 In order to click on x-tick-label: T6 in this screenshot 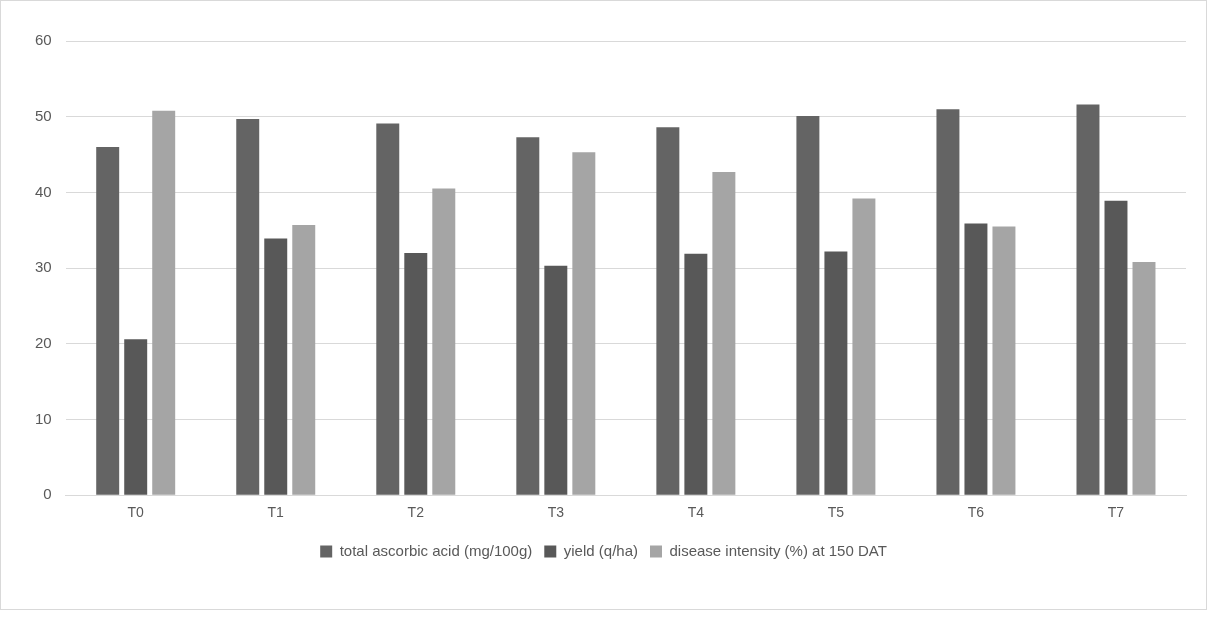, I will do `click(976, 512)`.